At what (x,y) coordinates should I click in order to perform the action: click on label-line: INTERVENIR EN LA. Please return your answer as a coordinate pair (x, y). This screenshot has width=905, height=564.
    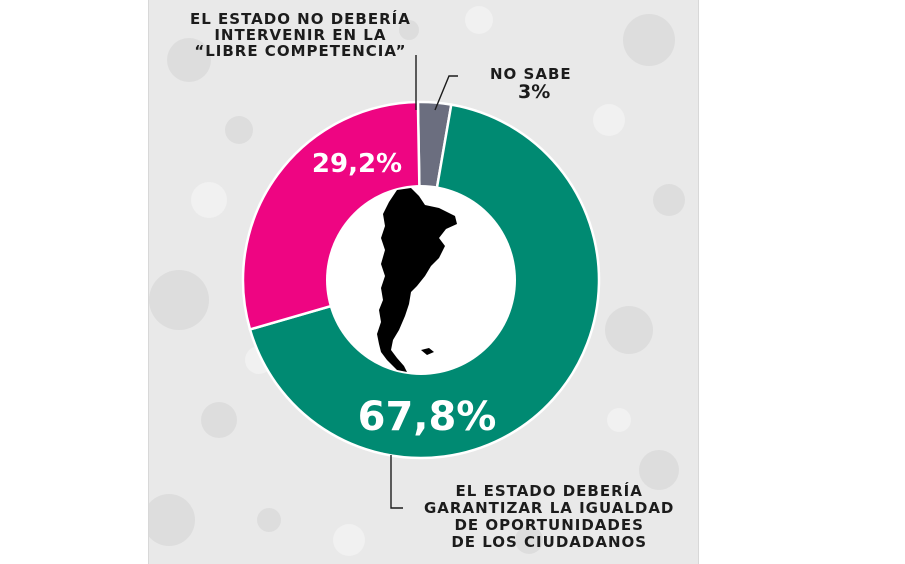
    Looking at the image, I should click on (300, 35).